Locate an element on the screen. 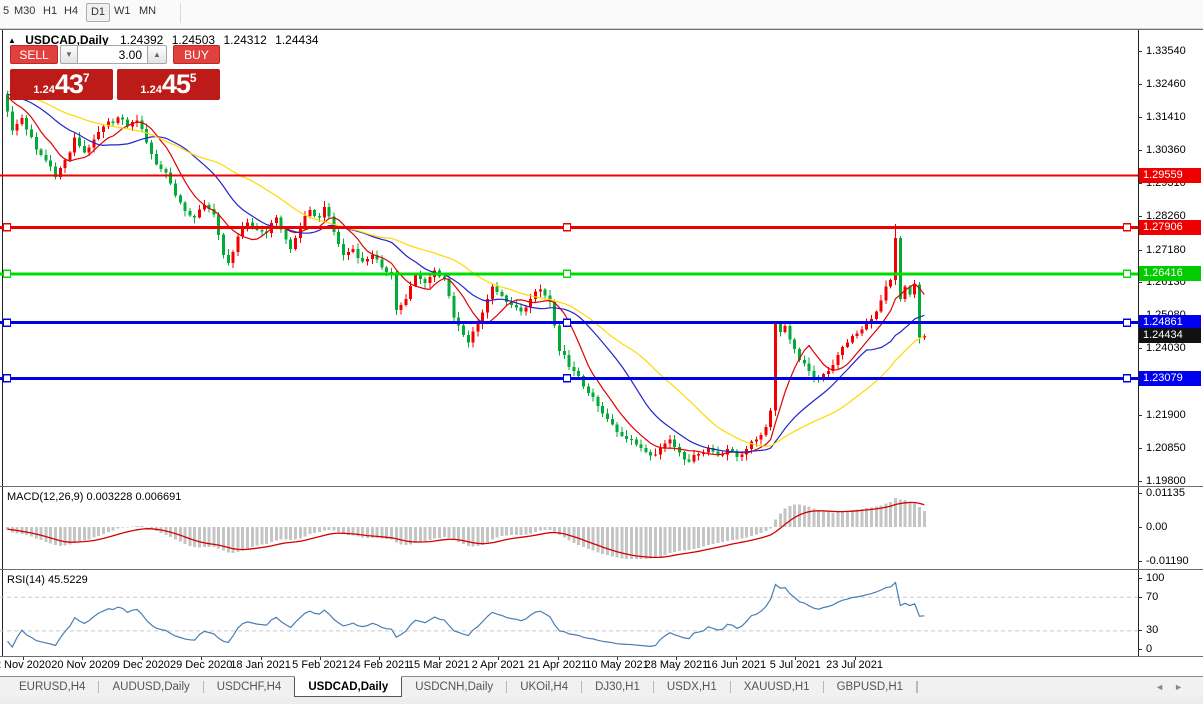  timeframe-button-h1: H1 is located at coordinates (50, 11).